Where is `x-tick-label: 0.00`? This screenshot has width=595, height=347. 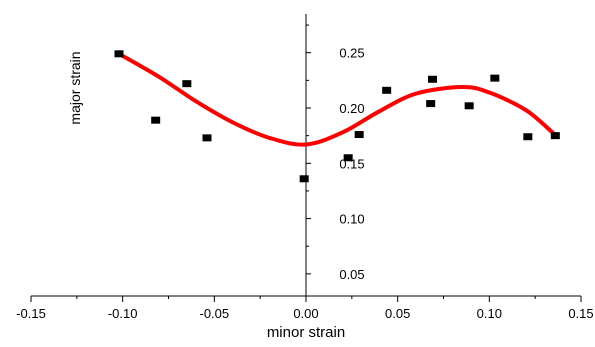 x-tick-label: 0.00 is located at coordinates (305, 313).